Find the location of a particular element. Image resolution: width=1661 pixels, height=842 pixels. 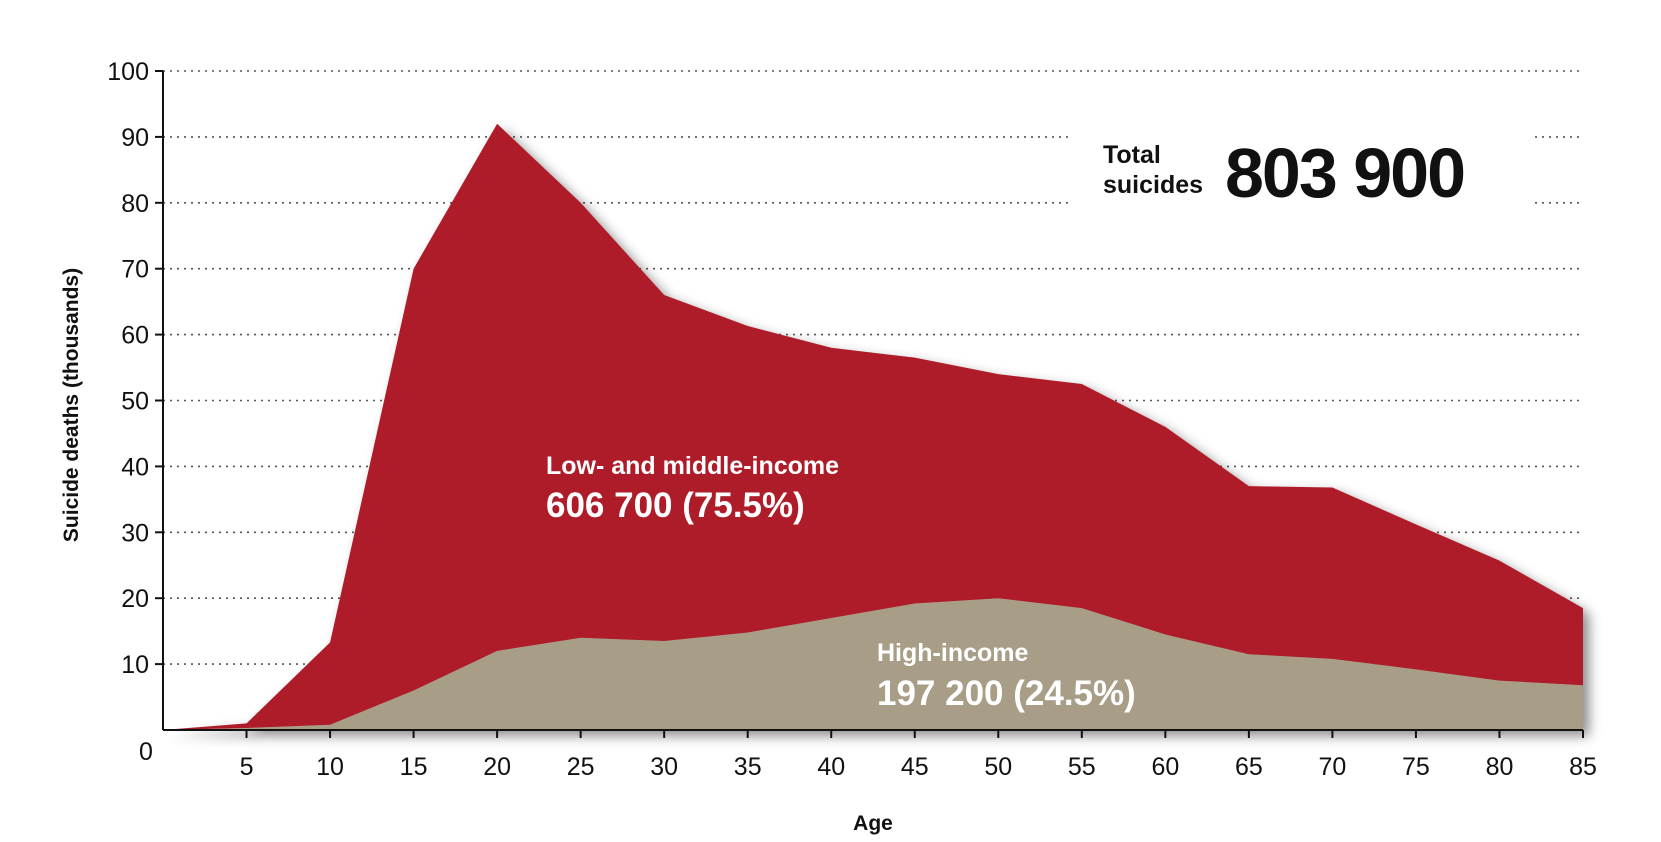

y-axis-title: Suicide deaths (thousands) is located at coordinates (71, 405).